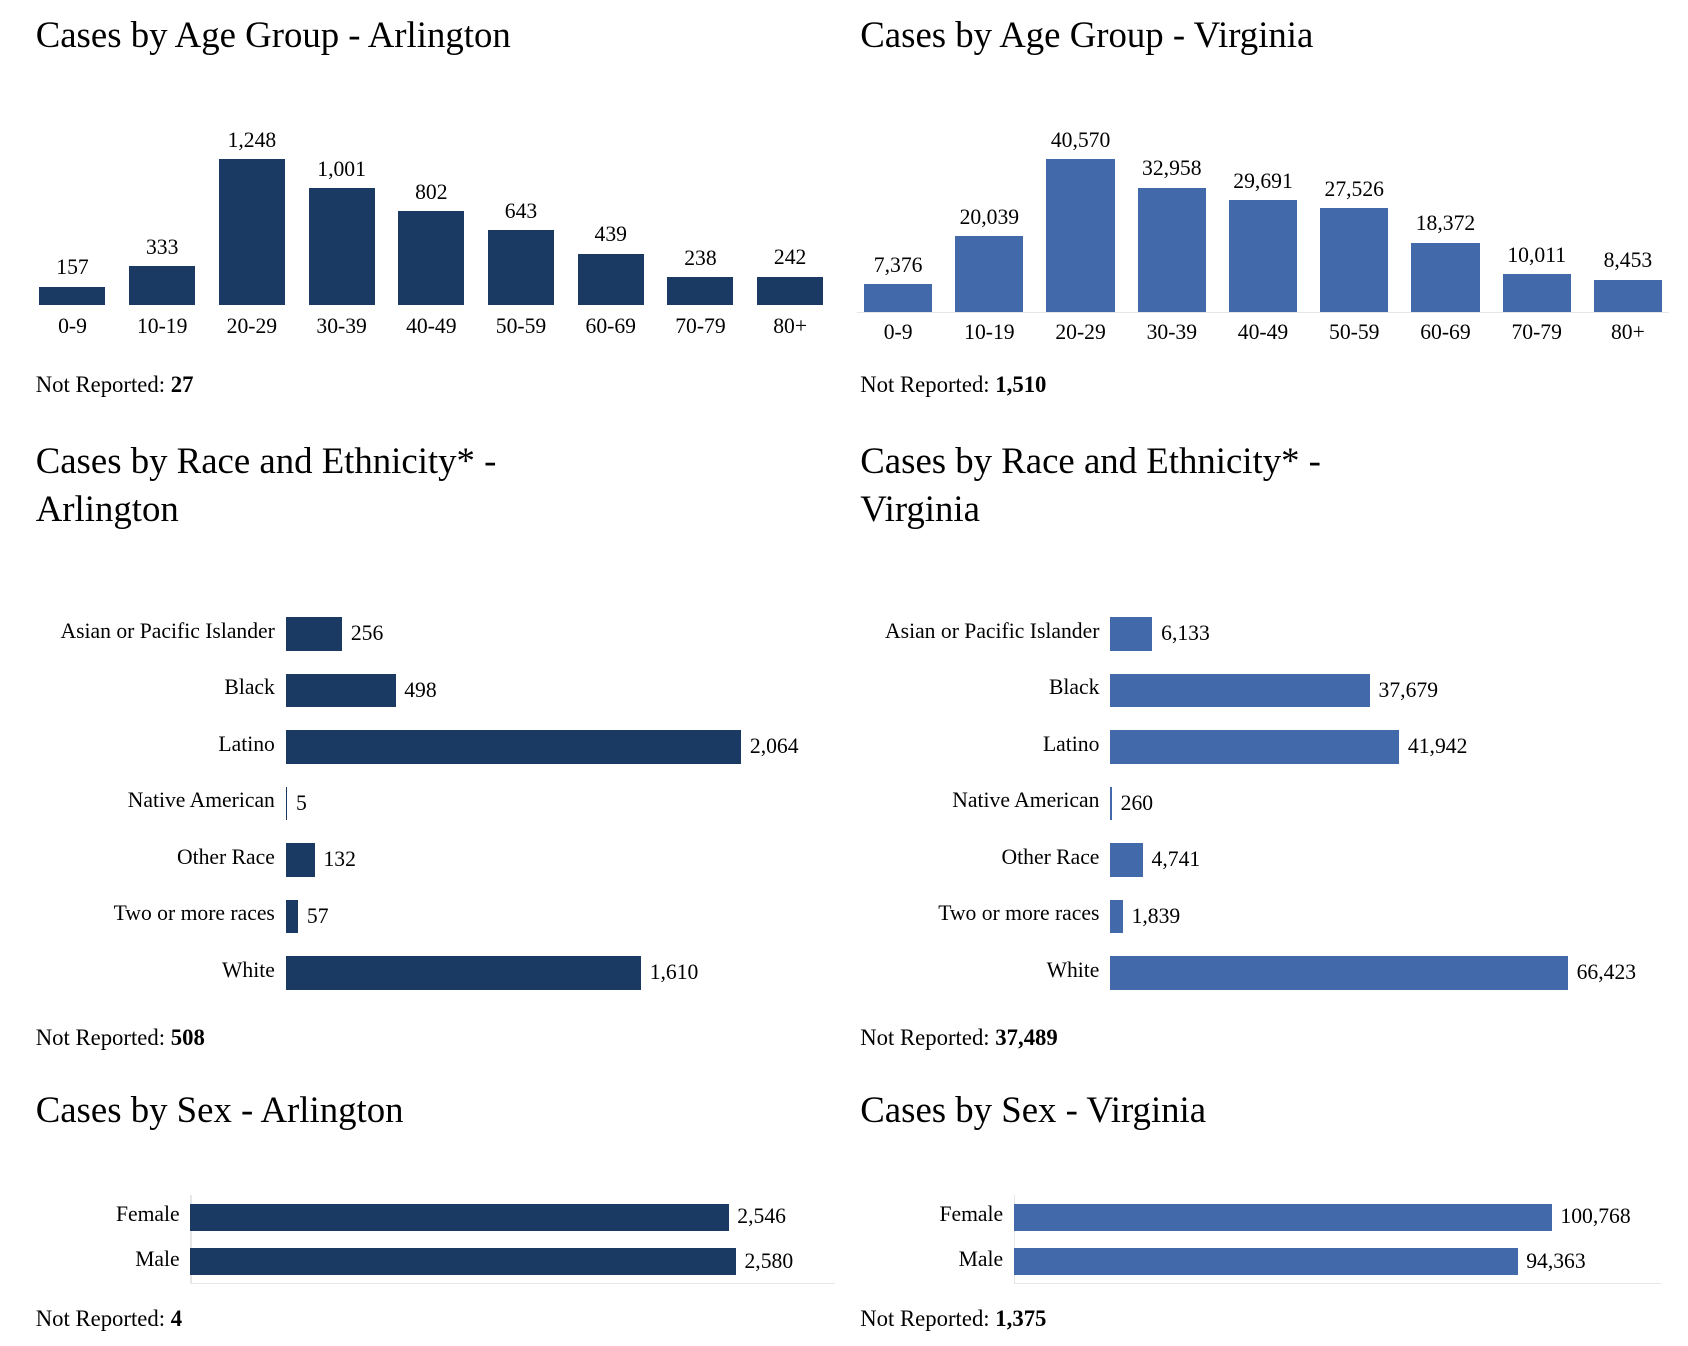 This screenshot has height=1346, width=1688. I want to click on age-arlington-data-label: 1,001, so click(341, 168).